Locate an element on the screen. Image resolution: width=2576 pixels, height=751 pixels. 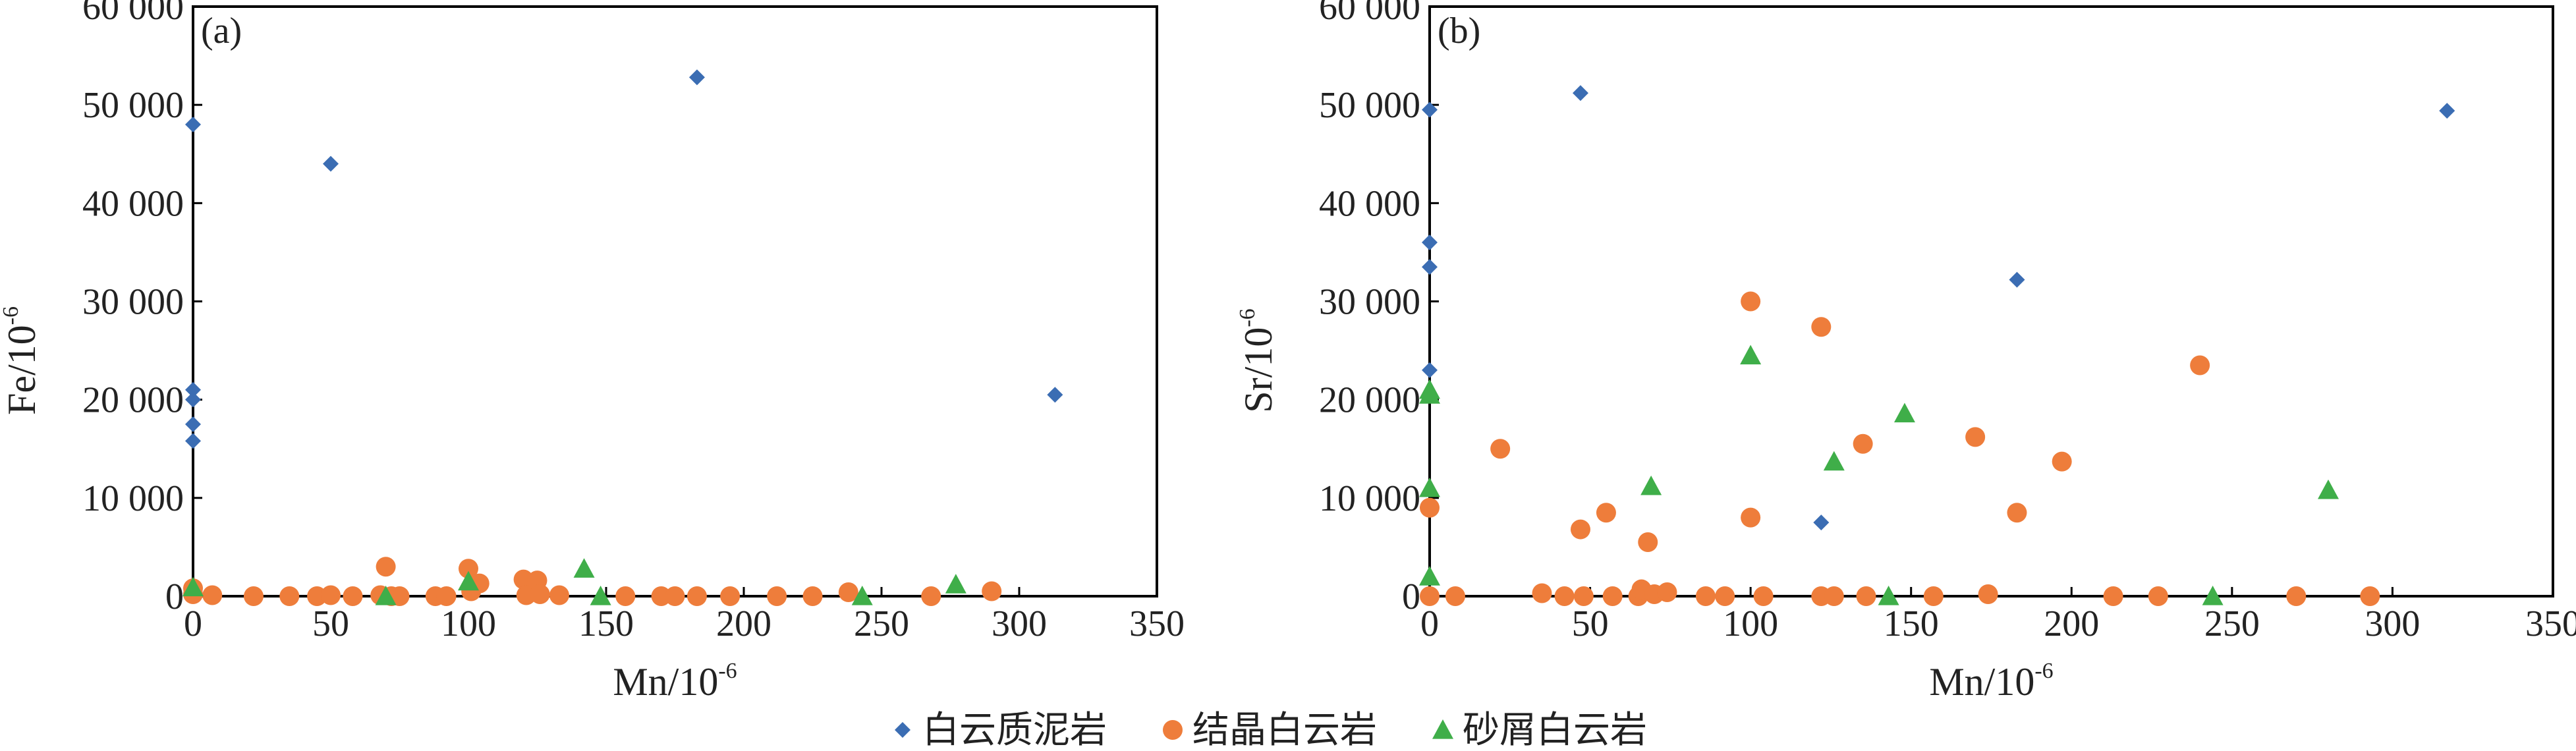
panel-label: (b) is located at coordinates (1459, 31).